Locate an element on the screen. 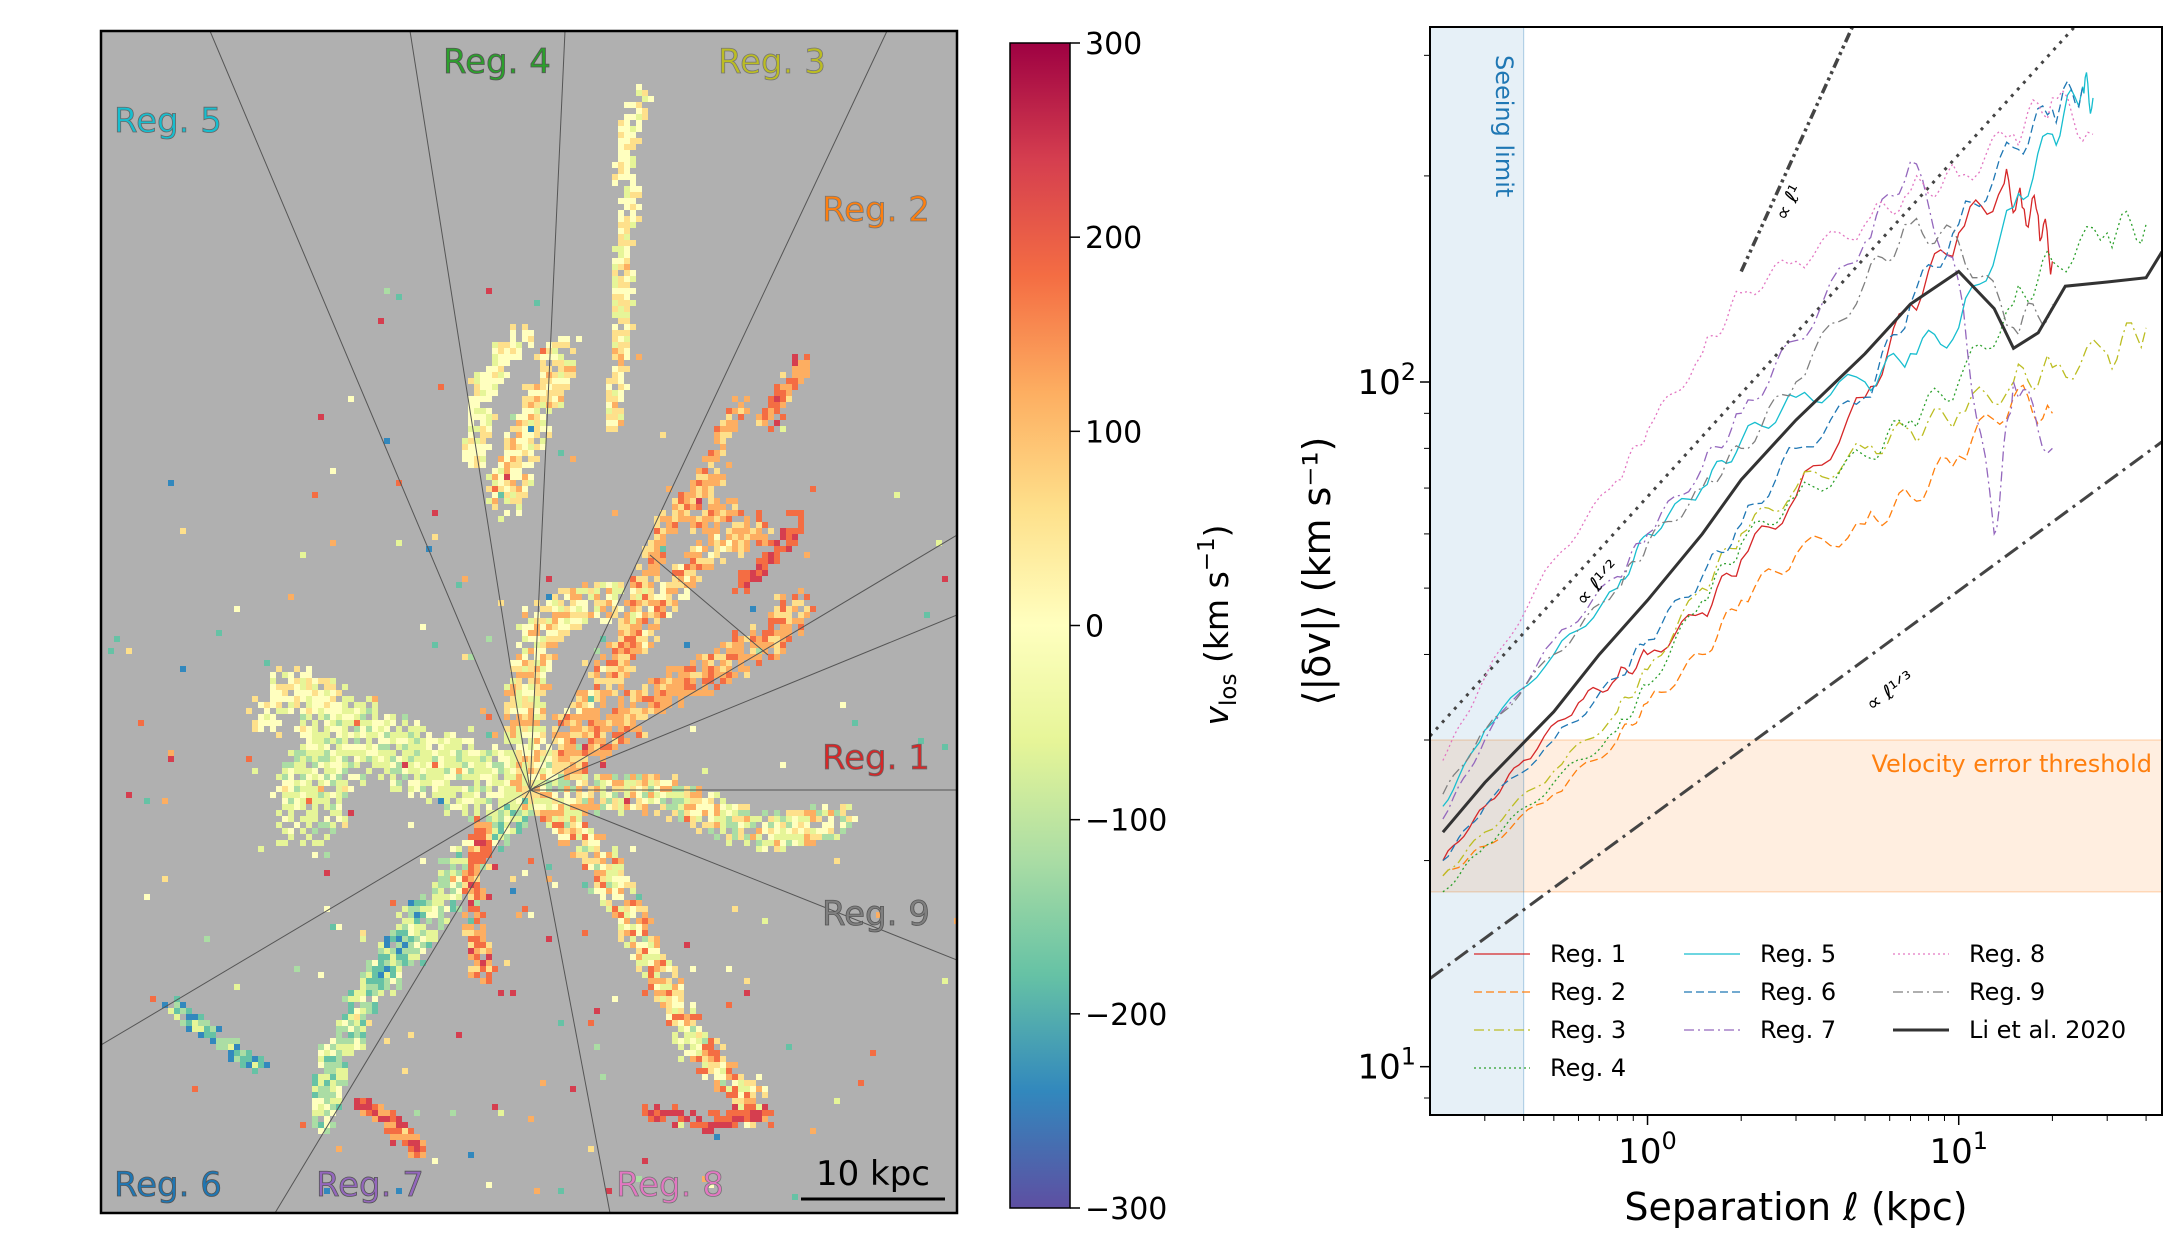 This screenshot has height=1240, width=2180. scale-bar: 10 kpc is located at coordinates (873, 1177).